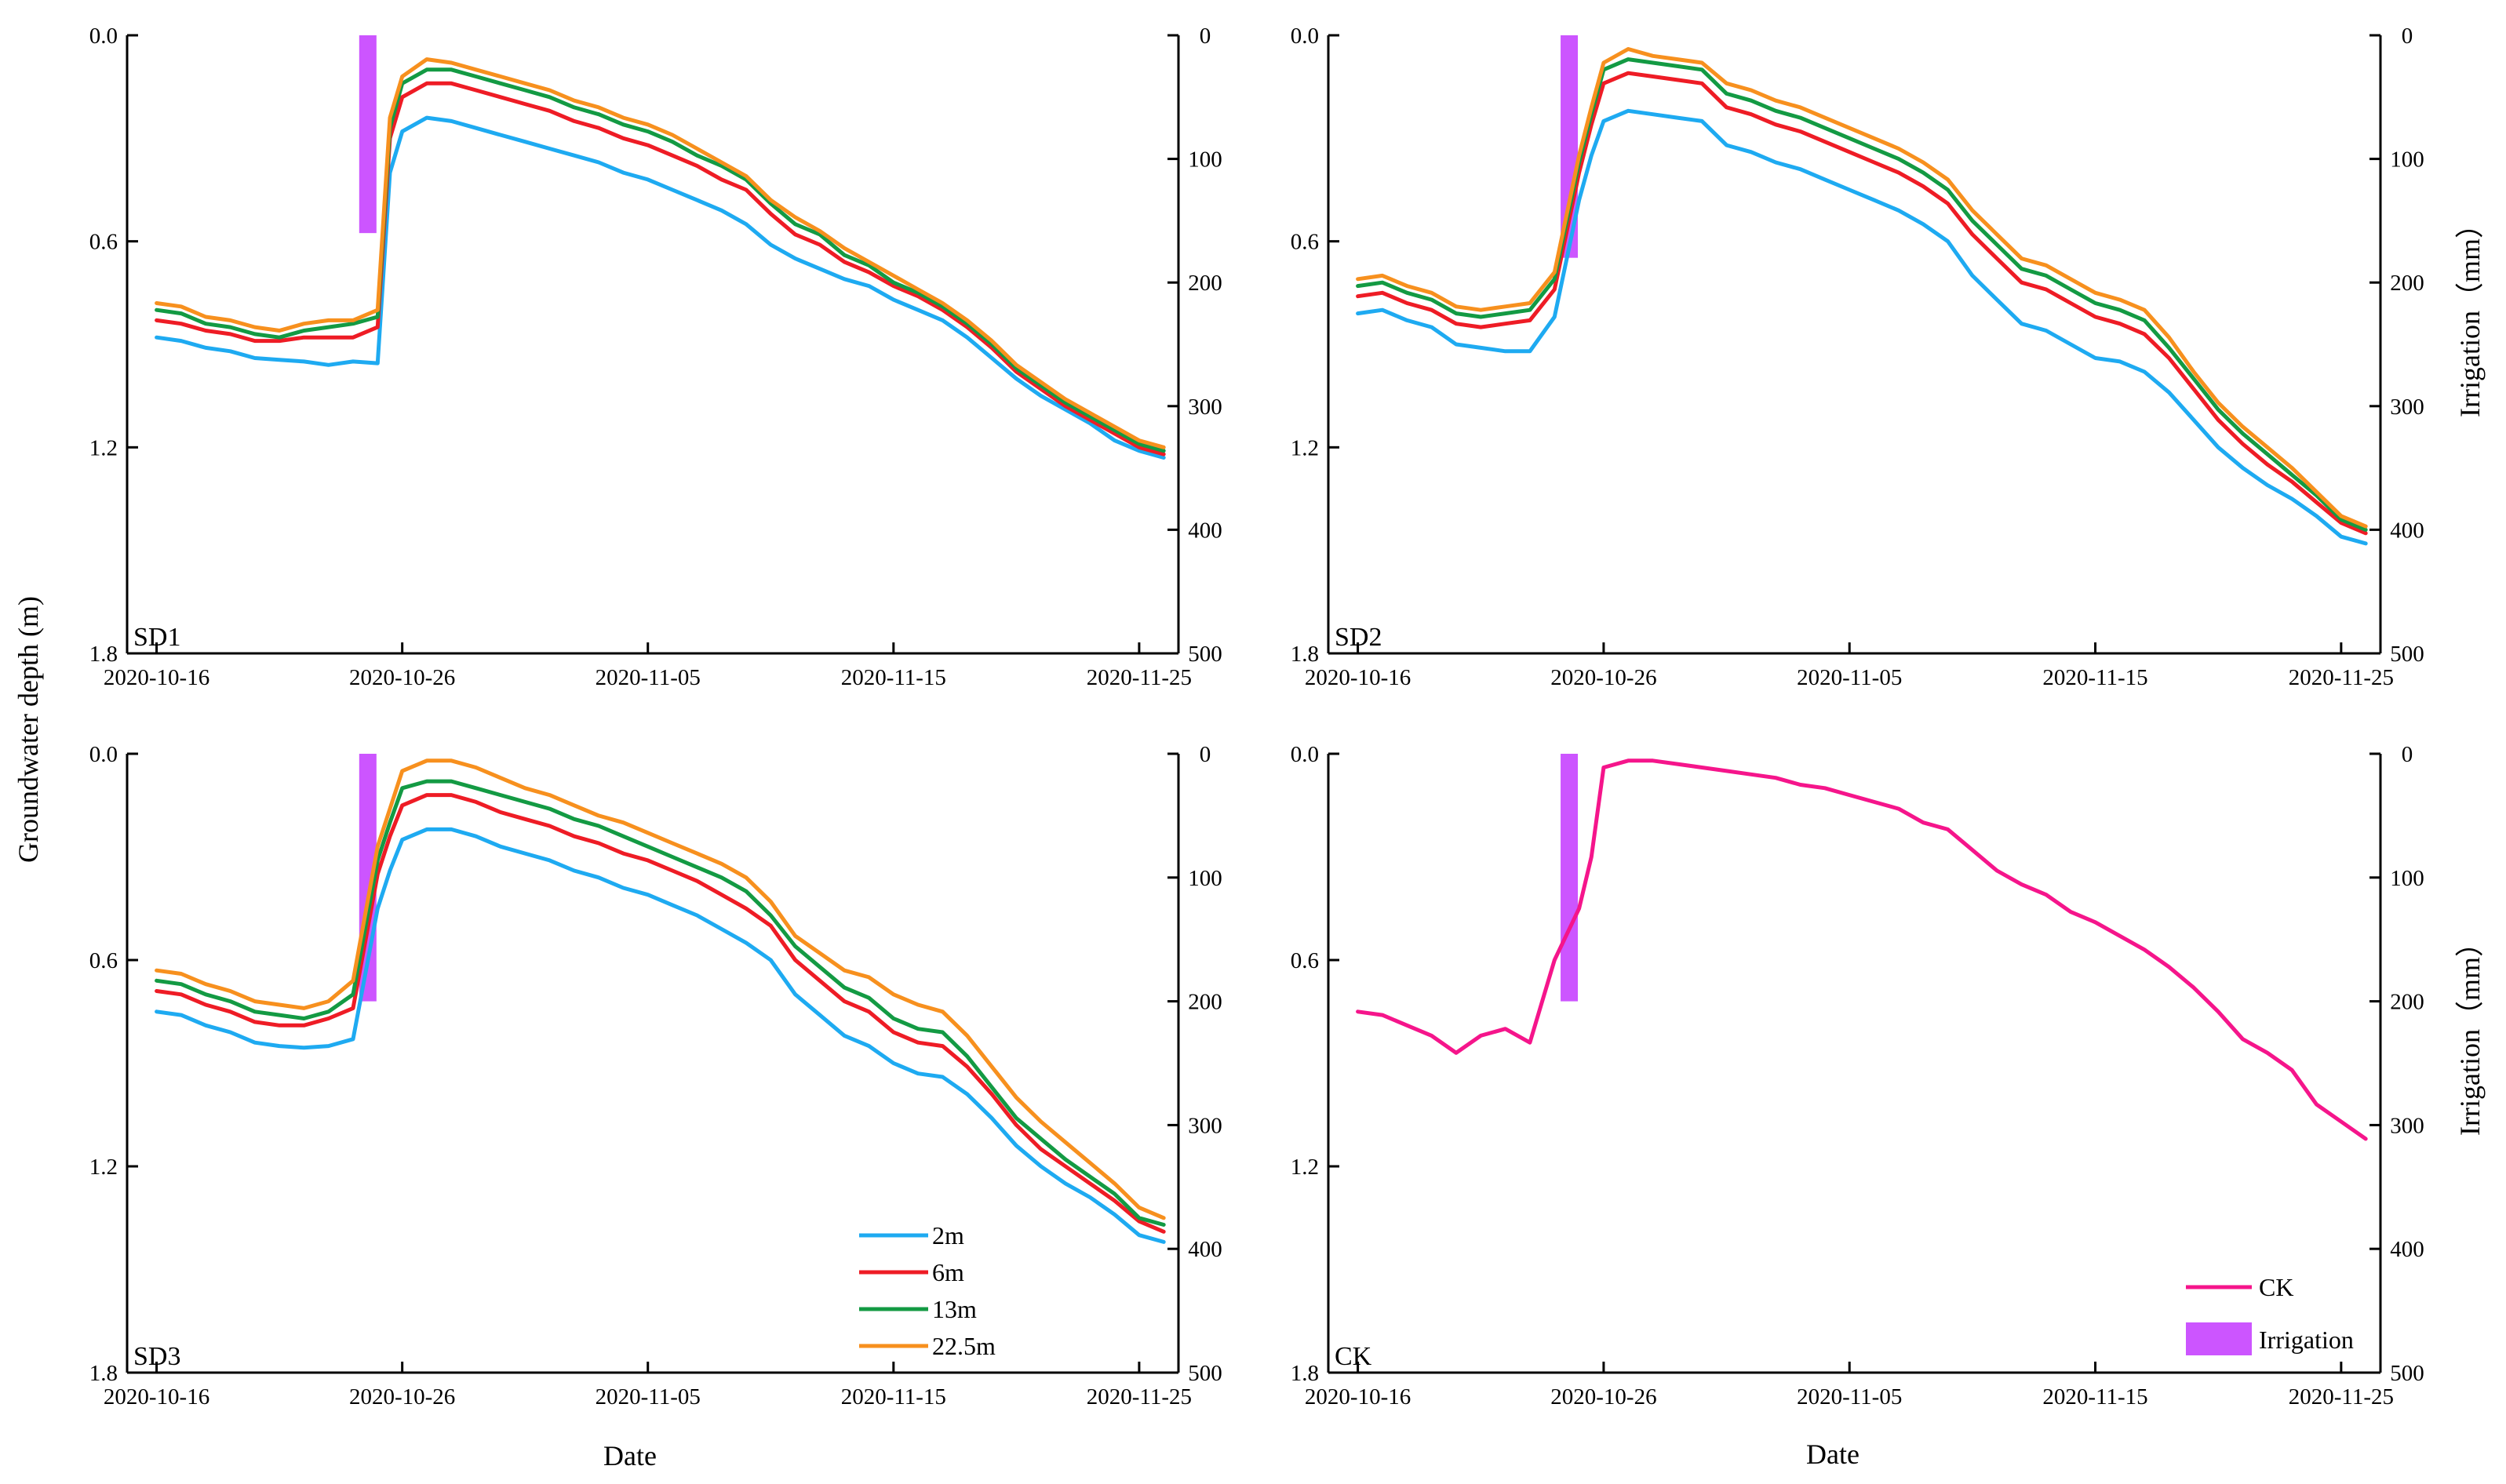  What do you see at coordinates (948, 1235) in the screenshot?
I see `legend-label: 2m` at bounding box center [948, 1235].